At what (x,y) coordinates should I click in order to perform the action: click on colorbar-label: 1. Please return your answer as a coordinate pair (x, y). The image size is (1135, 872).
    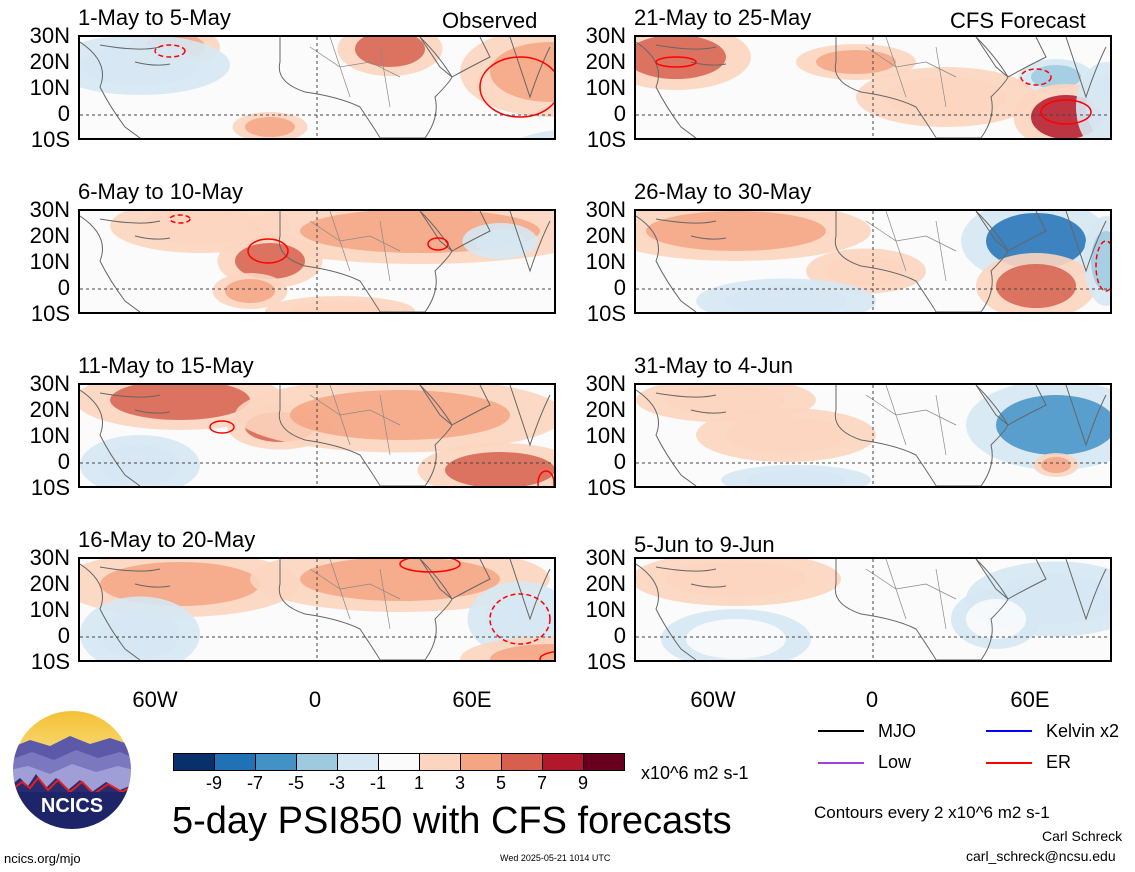
    Looking at the image, I should click on (418, 783).